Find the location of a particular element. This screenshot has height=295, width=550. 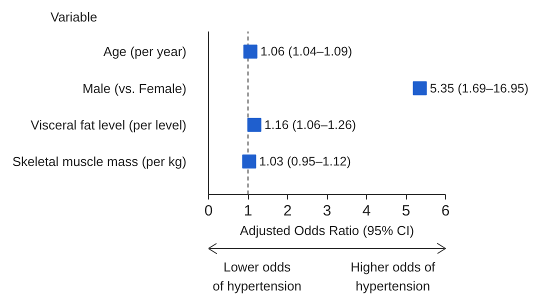

x-tick-label: 6 is located at coordinates (445, 211).